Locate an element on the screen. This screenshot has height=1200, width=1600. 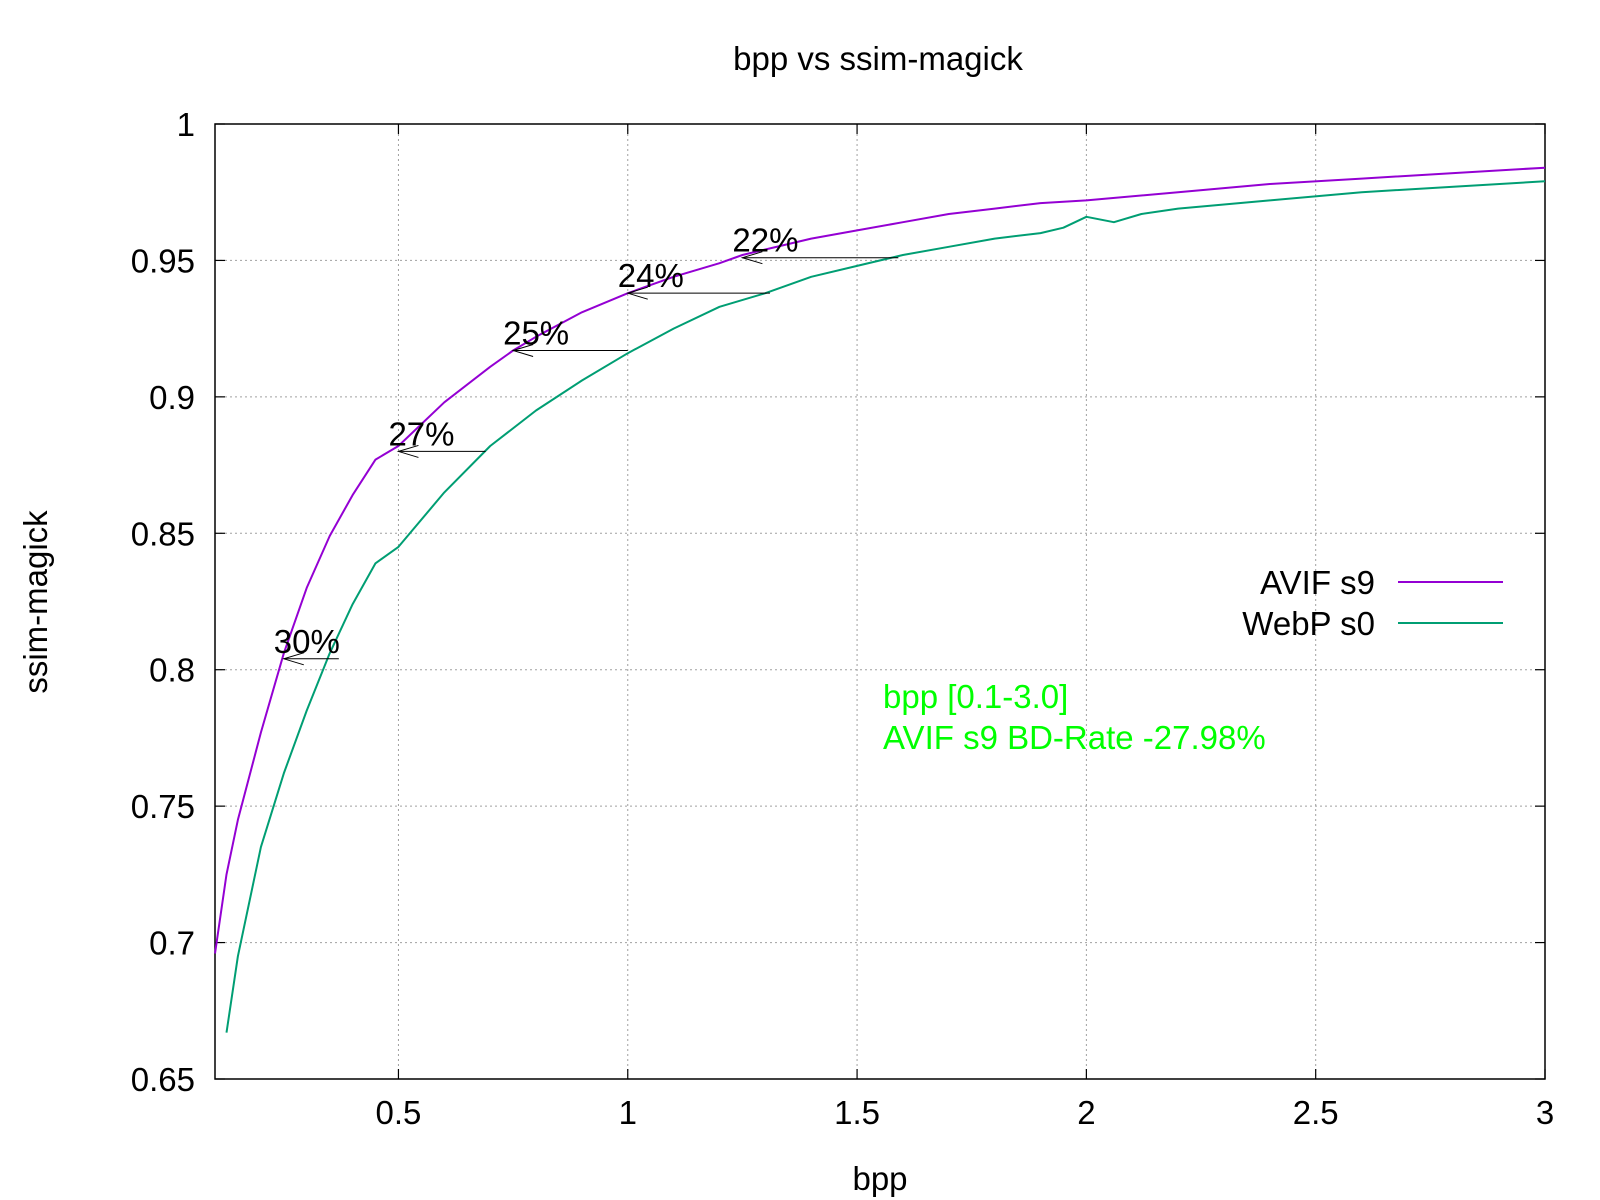
y-tick-label: 0.75 is located at coordinates (163, 806).